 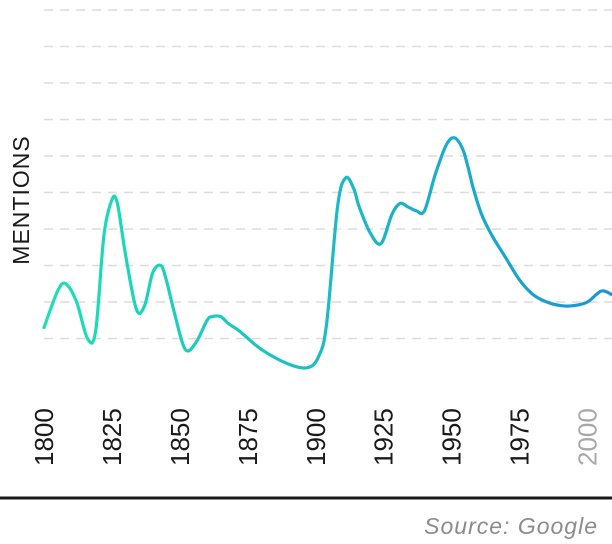 What do you see at coordinates (384, 437) in the screenshot?
I see `x-tick-label-1925: 1925` at bounding box center [384, 437].